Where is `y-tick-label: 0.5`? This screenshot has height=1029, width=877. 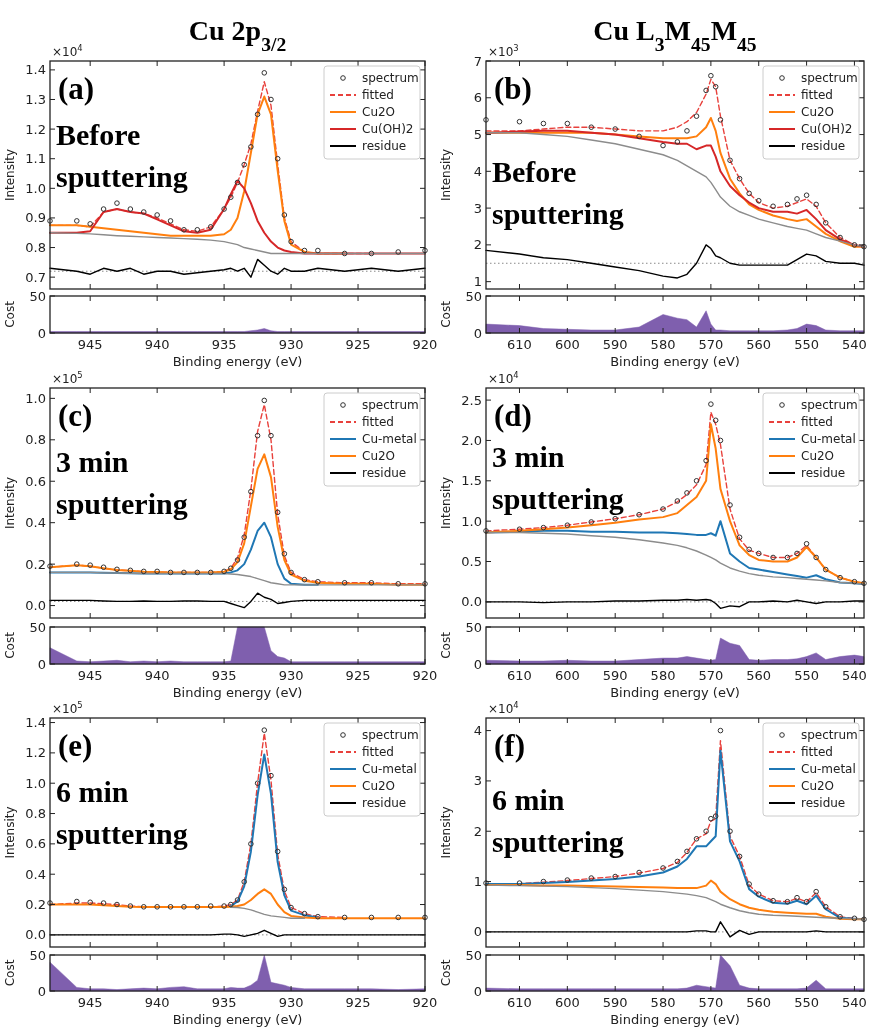
y-tick-label: 0.5 is located at coordinates (471, 562).